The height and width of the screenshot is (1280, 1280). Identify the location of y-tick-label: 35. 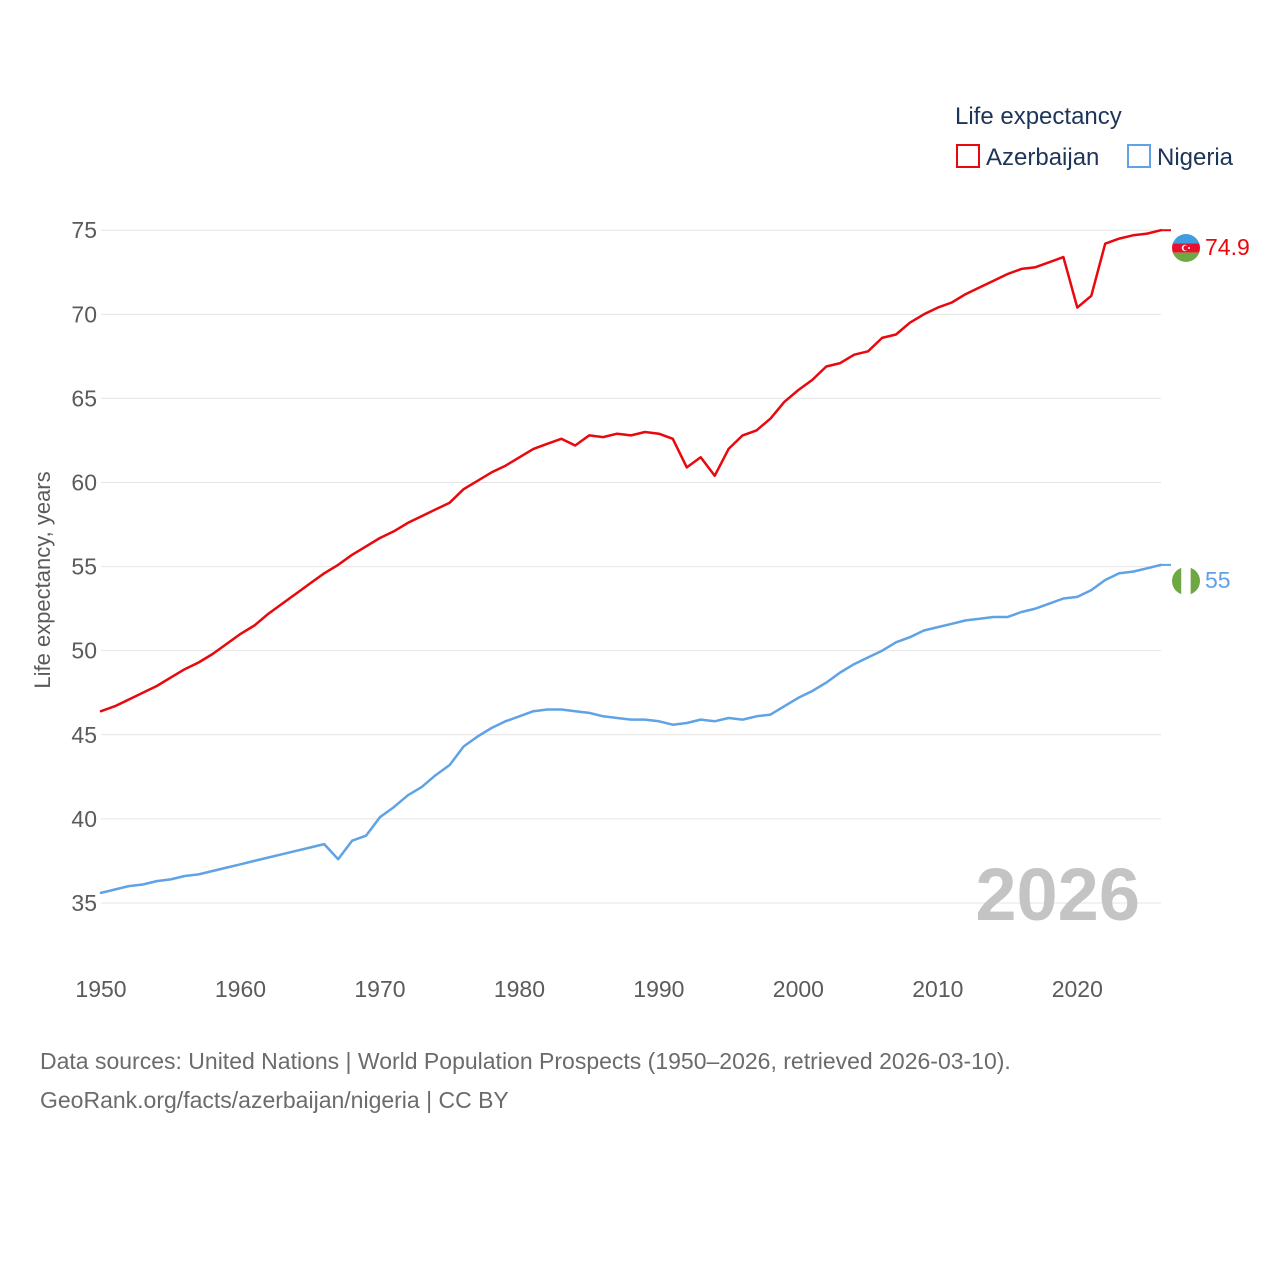
(84, 903).